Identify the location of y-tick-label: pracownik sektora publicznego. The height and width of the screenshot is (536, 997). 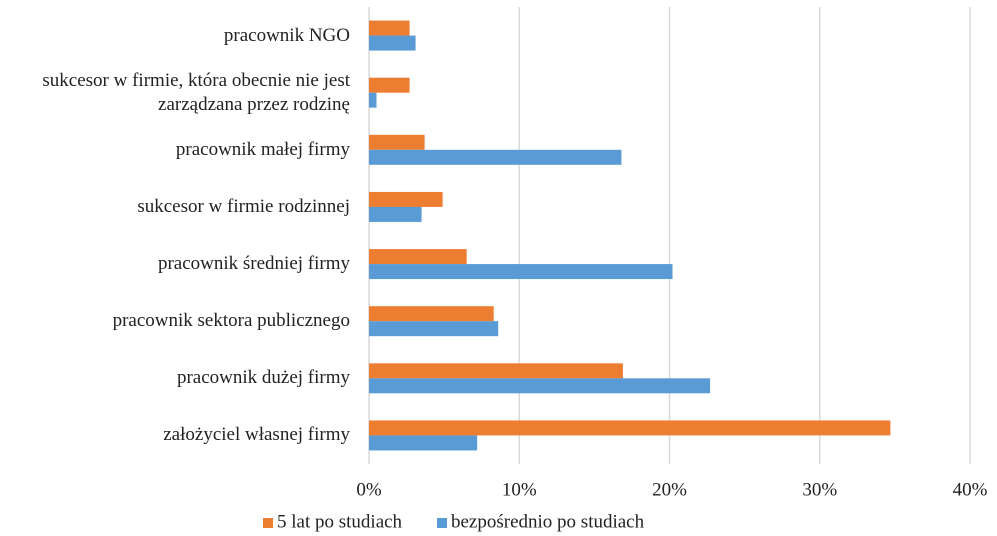
(231, 321).